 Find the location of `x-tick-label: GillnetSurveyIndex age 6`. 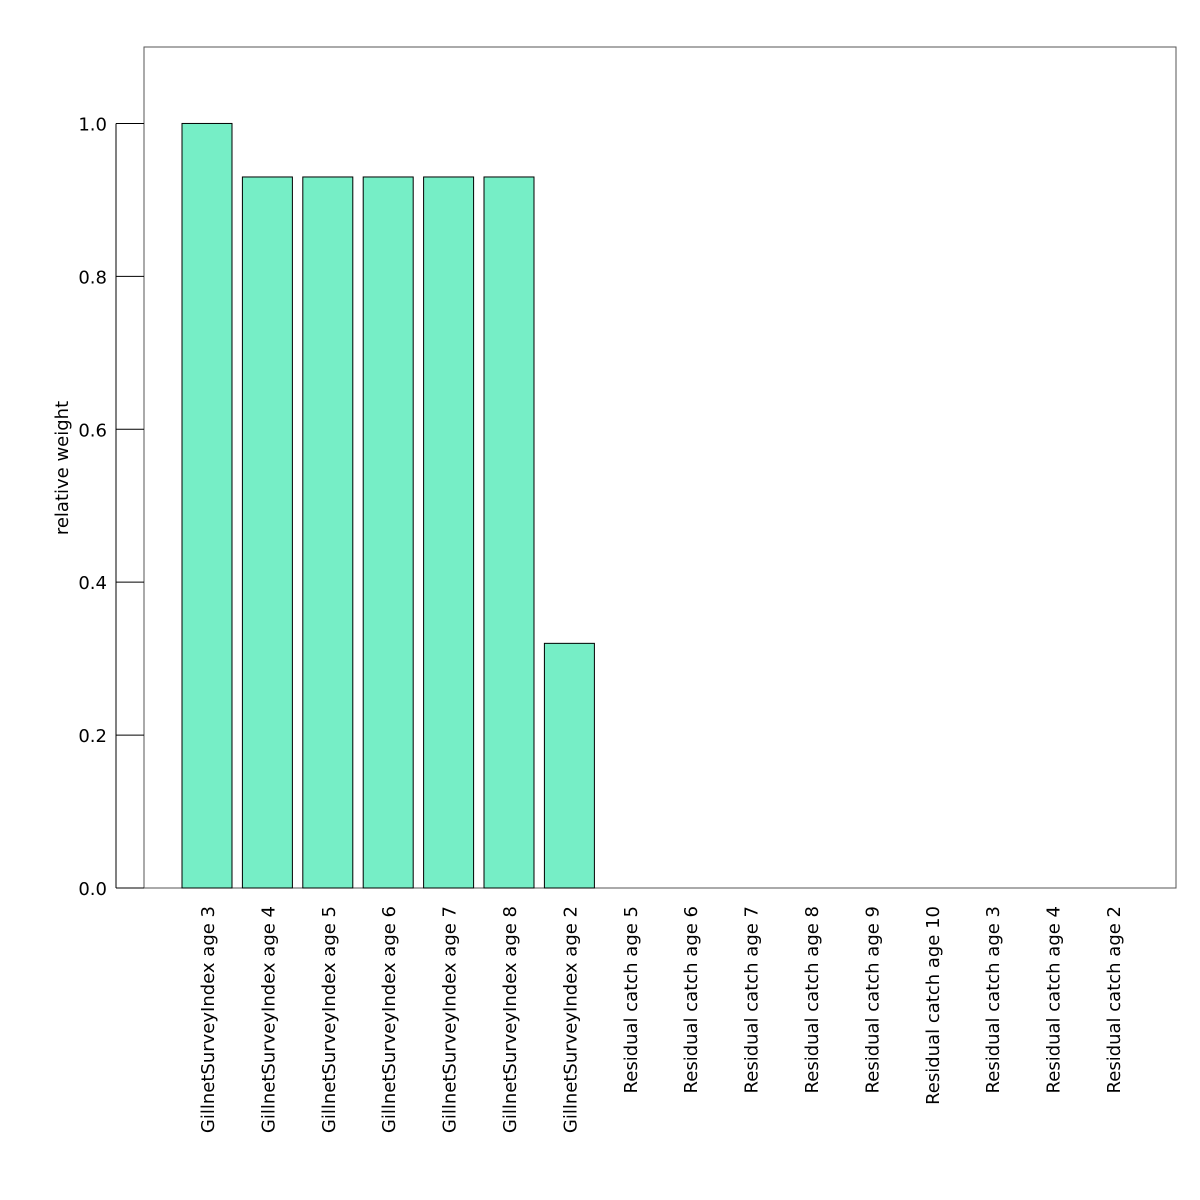

x-tick-label: GillnetSurveyIndex age 6 is located at coordinates (389, 1019).